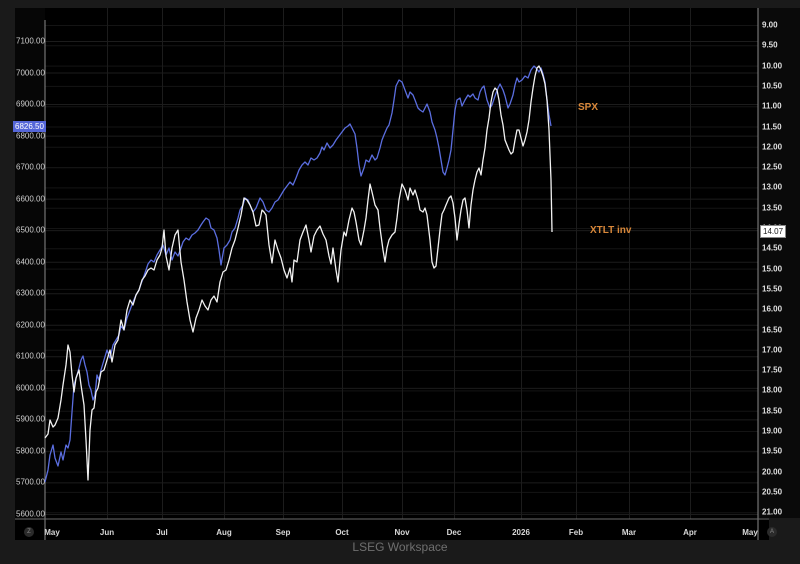 The image size is (800, 564). I want to click on right-axis-tick: 17.00, so click(772, 350).